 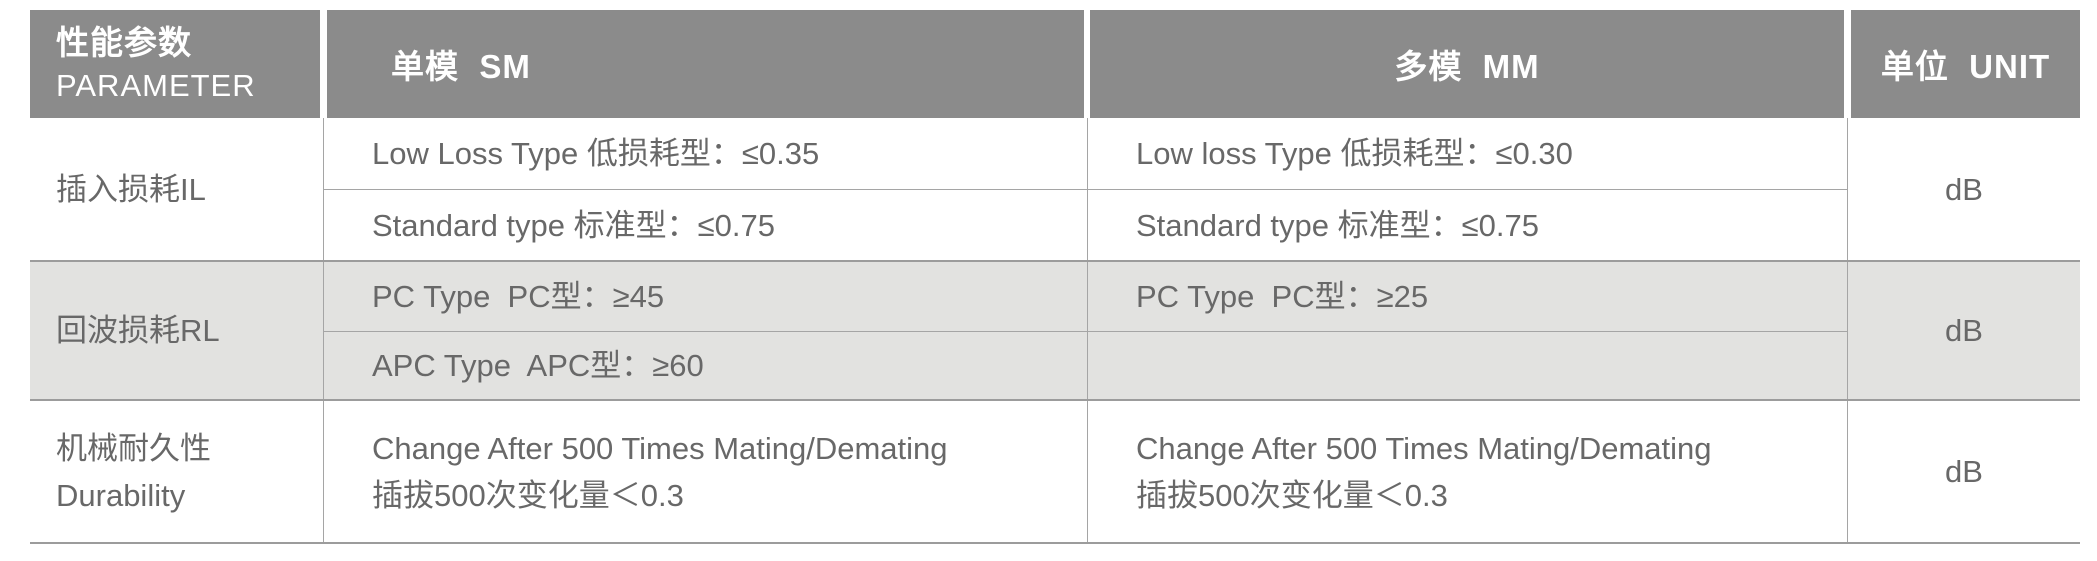 I want to click on divider-vertical-sm-mm, so click(x=1087, y=330).